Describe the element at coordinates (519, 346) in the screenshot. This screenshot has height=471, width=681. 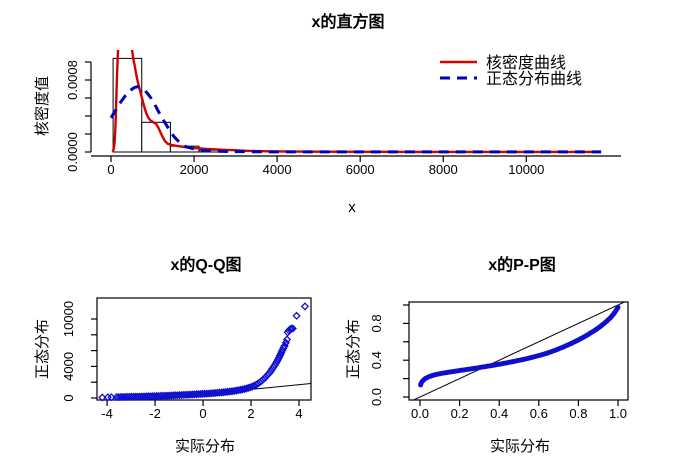
I see `pp-plot-points` at that location.